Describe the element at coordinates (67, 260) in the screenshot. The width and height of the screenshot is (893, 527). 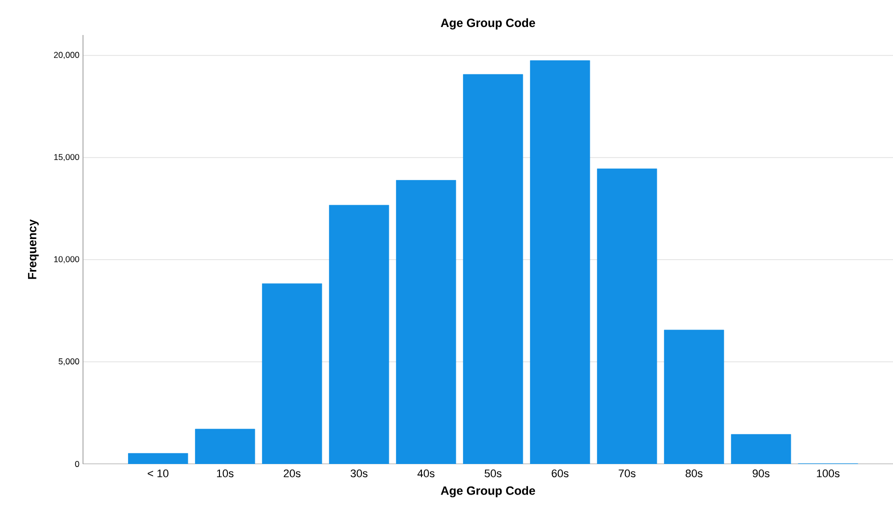
I see `y-tick-label: 10,000` at that location.